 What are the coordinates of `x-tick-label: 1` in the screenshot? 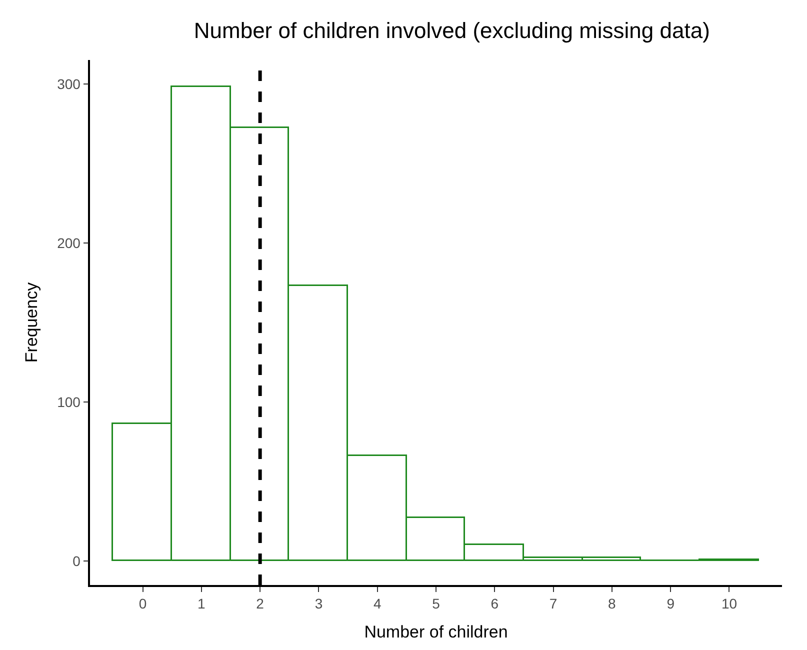 It's located at (202, 604).